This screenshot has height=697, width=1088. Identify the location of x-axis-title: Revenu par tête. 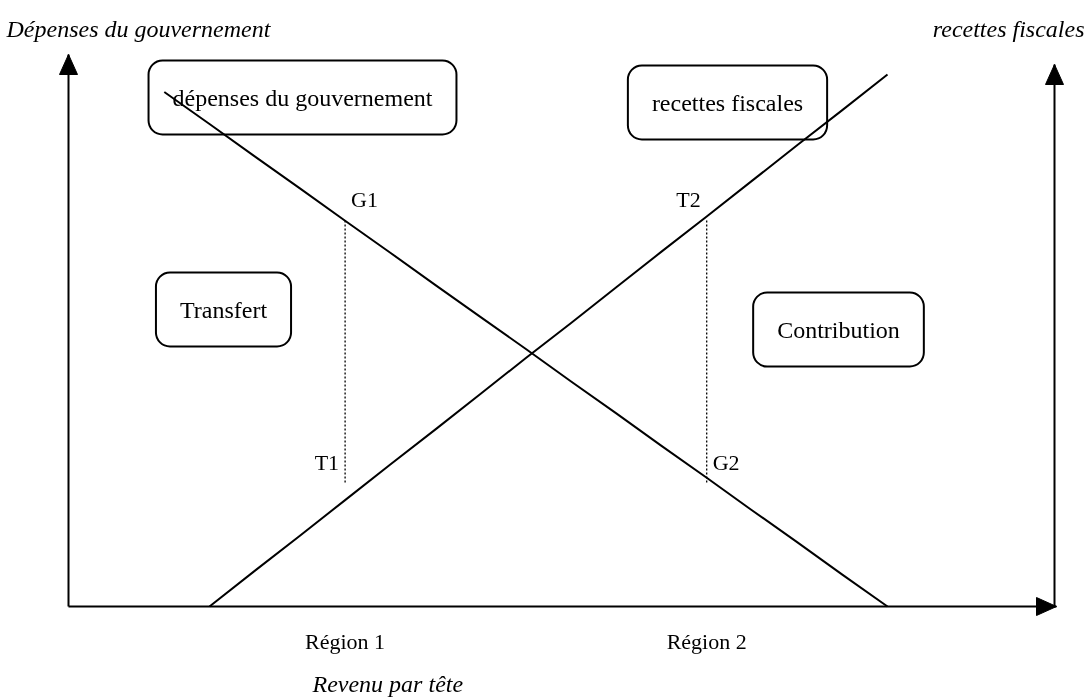
(387, 683).